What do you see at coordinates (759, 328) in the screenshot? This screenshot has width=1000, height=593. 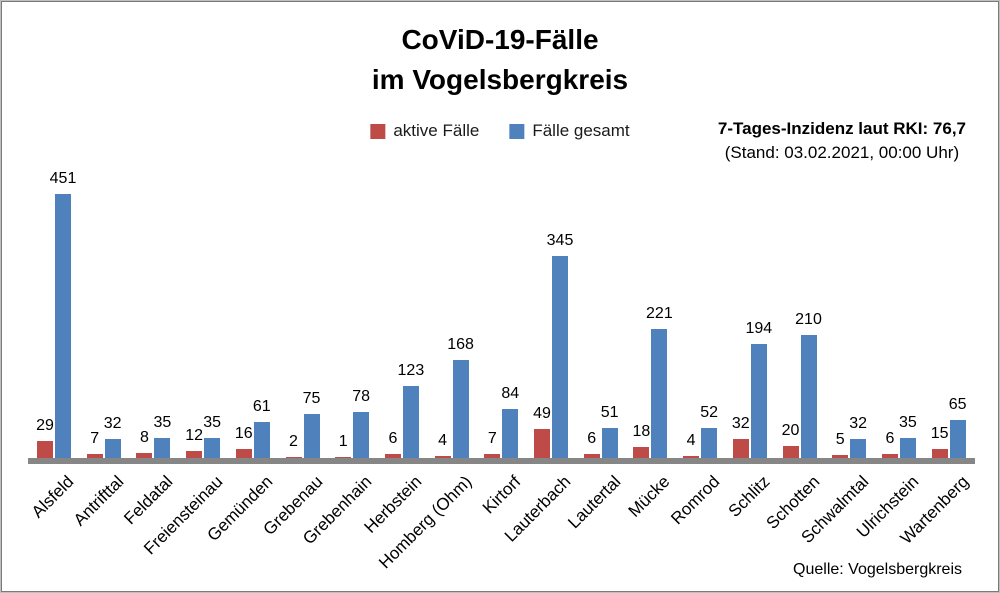 I see `value-label-total: 194` at bounding box center [759, 328].